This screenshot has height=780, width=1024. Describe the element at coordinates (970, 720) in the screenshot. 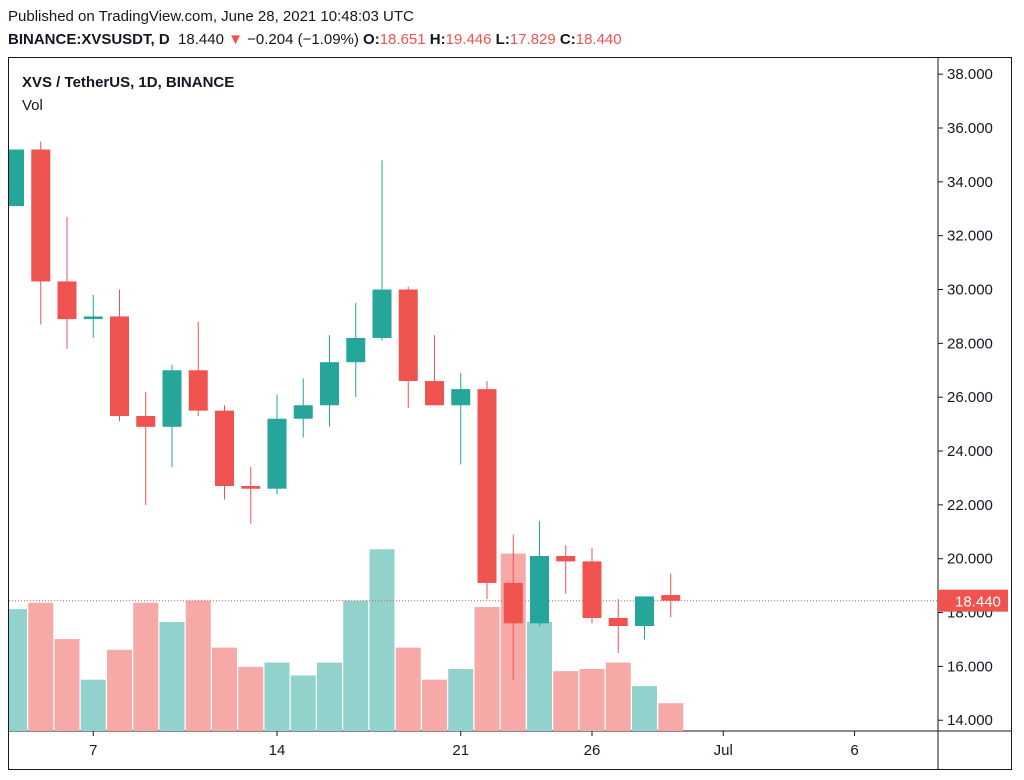

I see `y-tick-label: 14.000` at that location.